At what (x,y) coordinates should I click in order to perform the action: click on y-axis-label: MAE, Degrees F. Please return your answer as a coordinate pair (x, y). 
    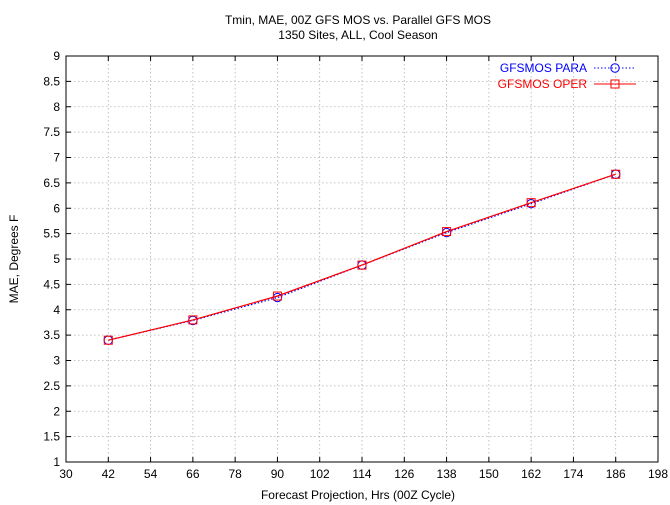
    Looking at the image, I should click on (14, 259).